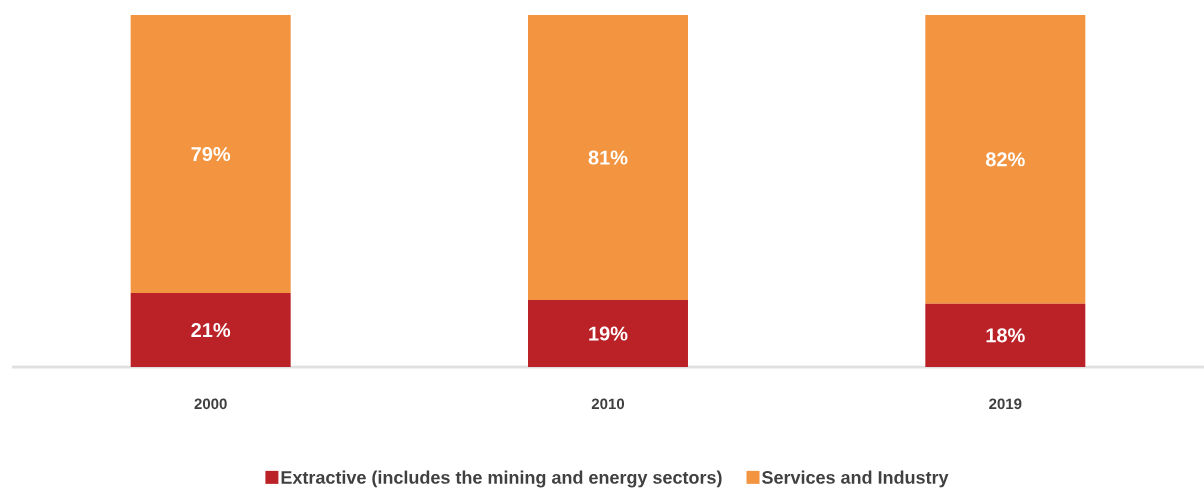  Describe the element at coordinates (608, 404) in the screenshot. I see `x-tick-label: 2010` at that location.